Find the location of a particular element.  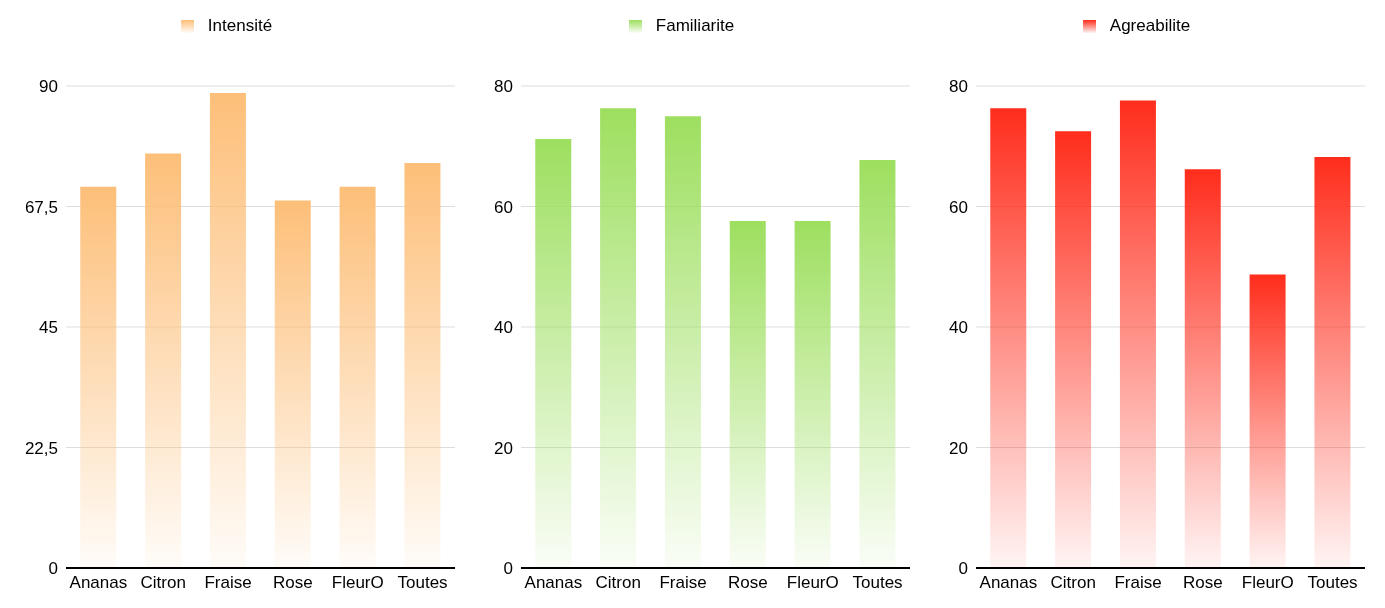

y-tick-label: 67,5 is located at coordinates (41, 207).